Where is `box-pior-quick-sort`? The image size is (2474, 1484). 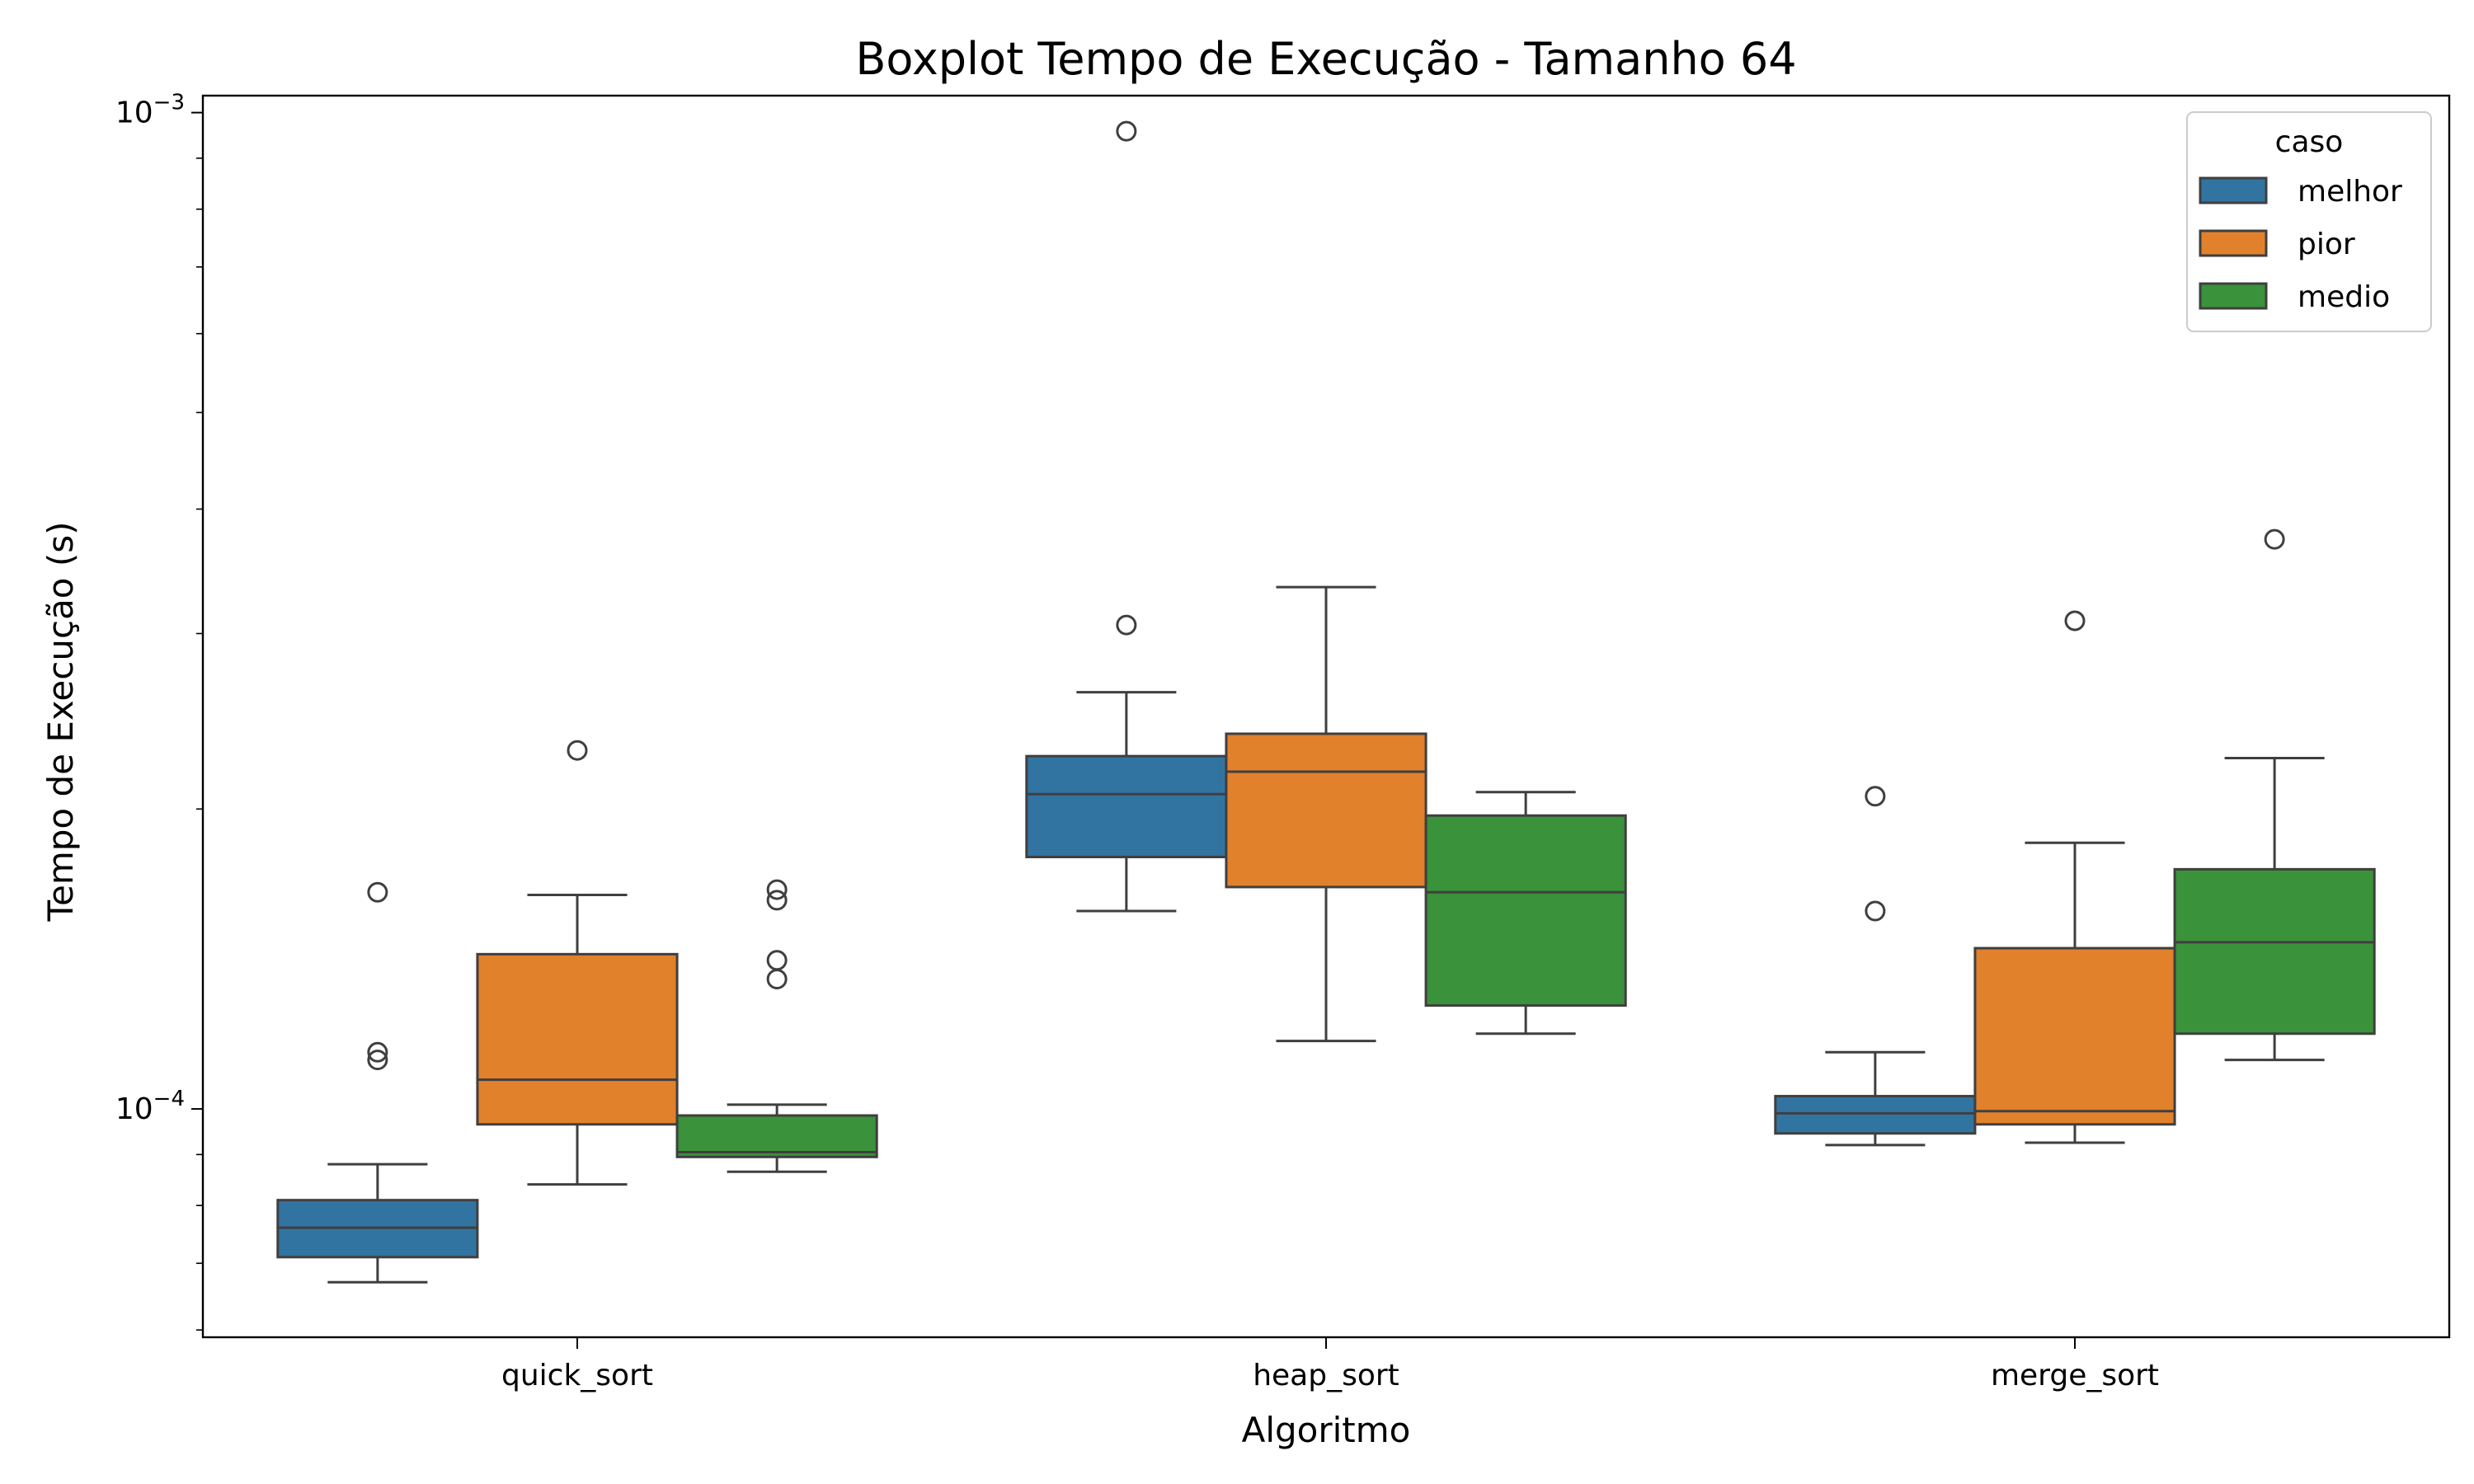 box-pior-quick-sort is located at coordinates (577, 1039).